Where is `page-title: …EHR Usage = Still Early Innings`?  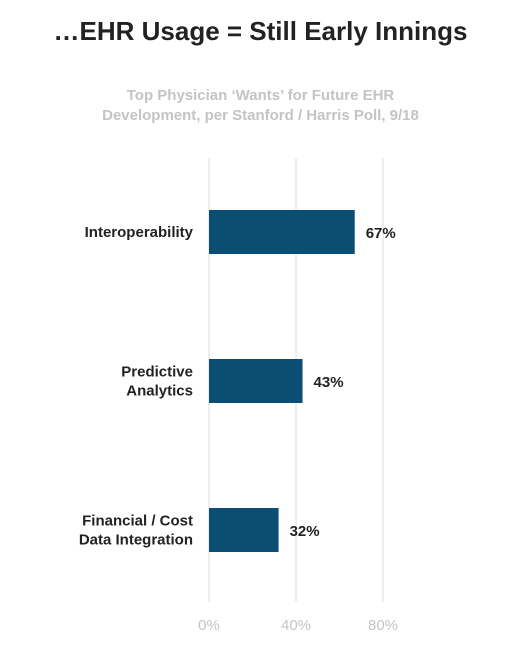 page-title: …EHR Usage = Still Early Innings is located at coordinates (260, 31).